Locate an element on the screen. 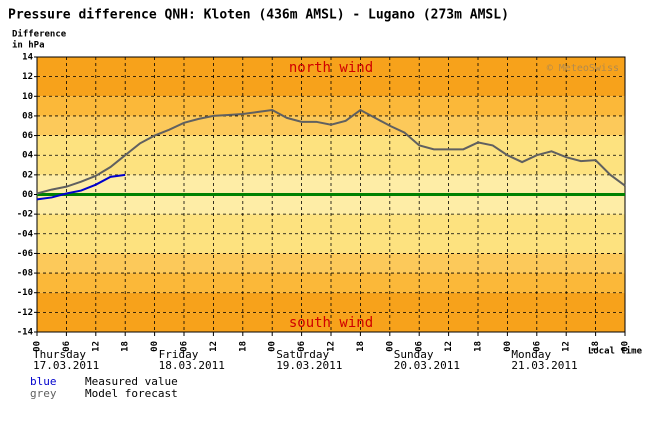 The width and height of the screenshot is (650, 445). y-tick-label: 04 is located at coordinates (27, 156).